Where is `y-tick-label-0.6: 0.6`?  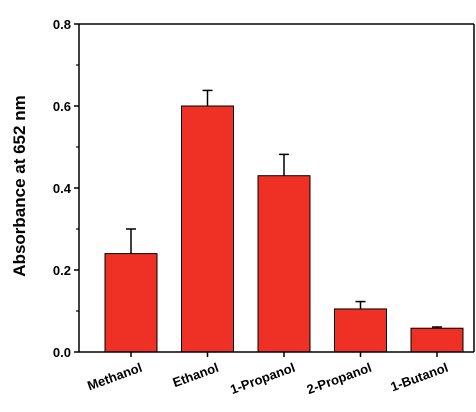 y-tick-label-0.6: 0.6 is located at coordinates (62, 106).